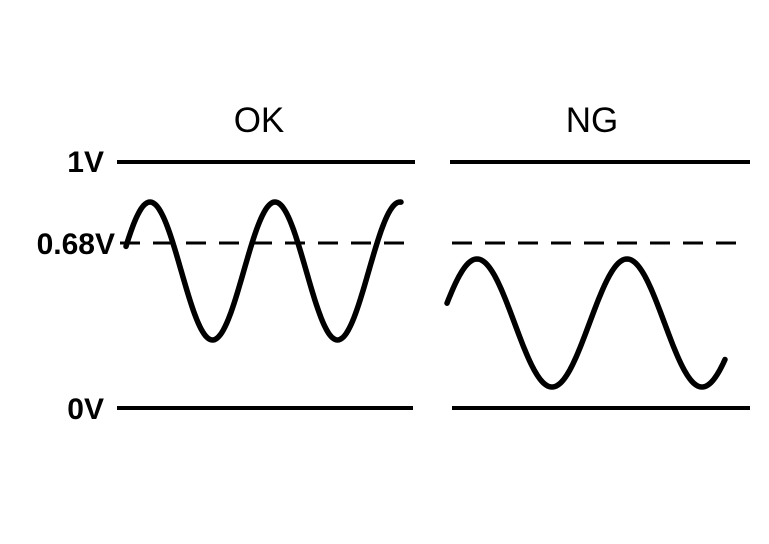 The image size is (769, 544). What do you see at coordinates (259, 120) in the screenshot?
I see `ok-panel-title: OK` at bounding box center [259, 120].